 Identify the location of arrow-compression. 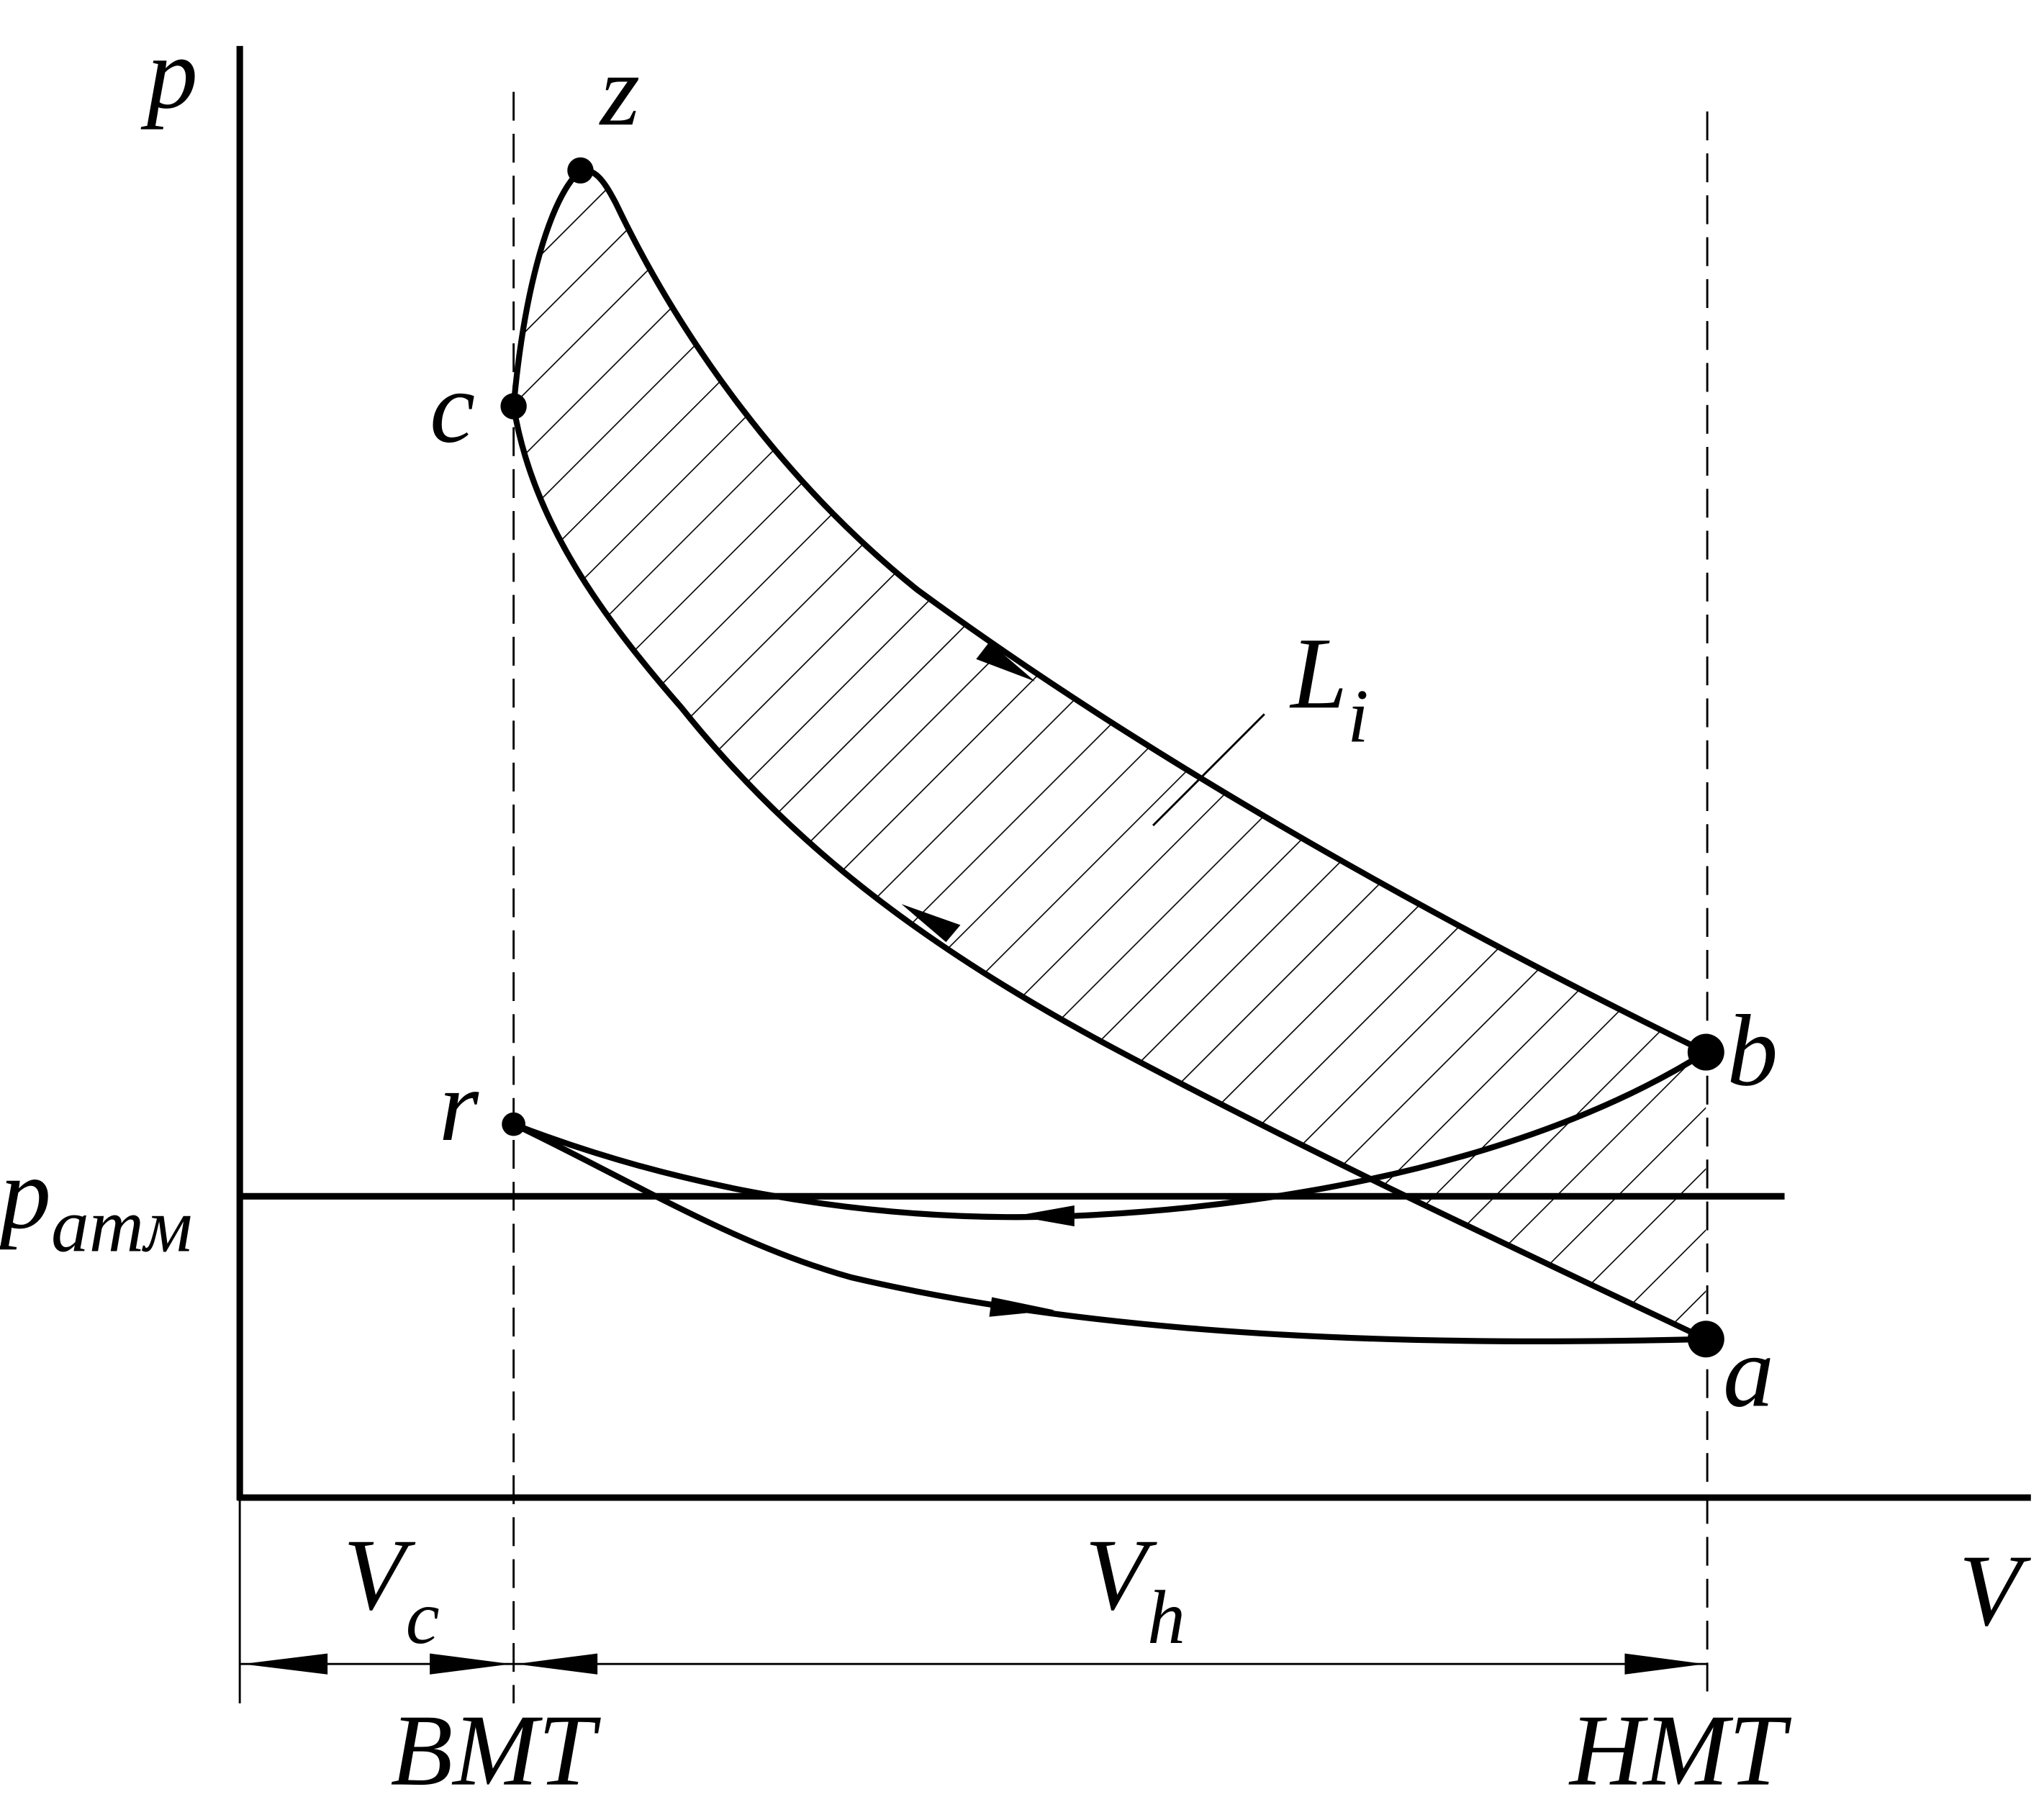
(931, 923).